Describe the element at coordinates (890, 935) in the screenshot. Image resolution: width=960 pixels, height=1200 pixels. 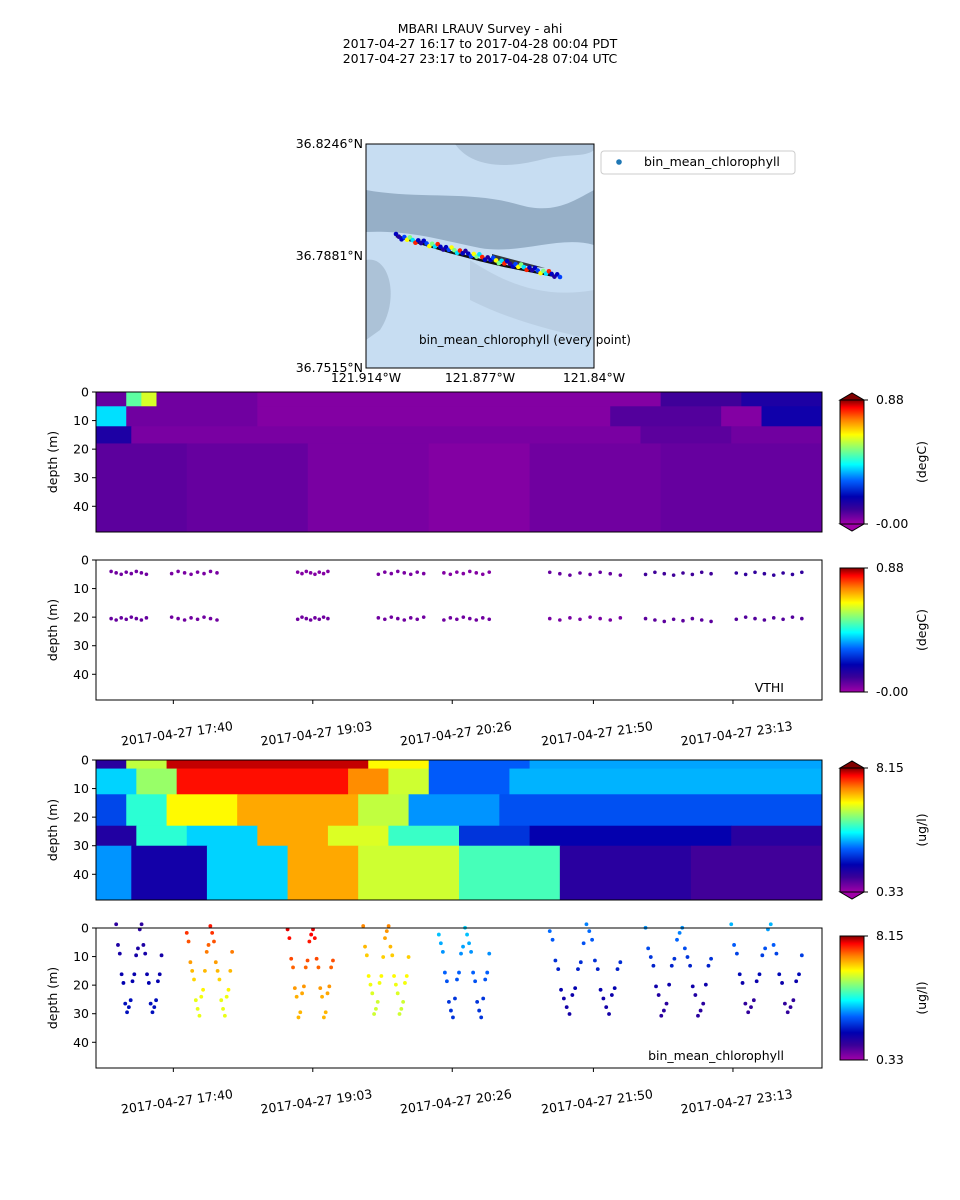
I see `colorbar-max-label: 8.15` at that location.